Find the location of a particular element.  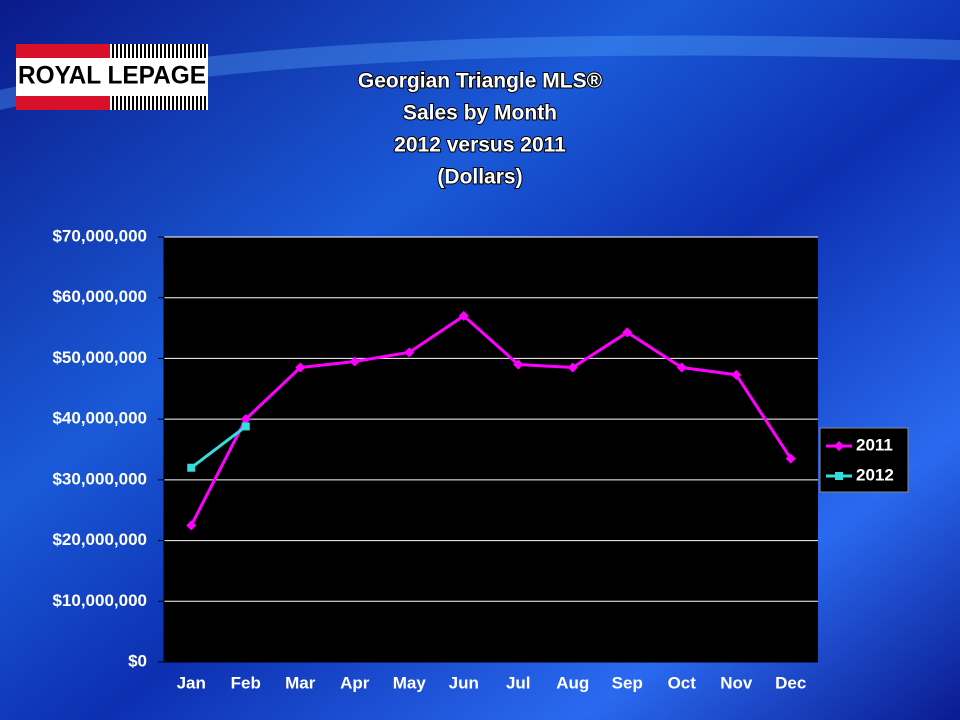

swoosh is located at coordinates (480, 72).